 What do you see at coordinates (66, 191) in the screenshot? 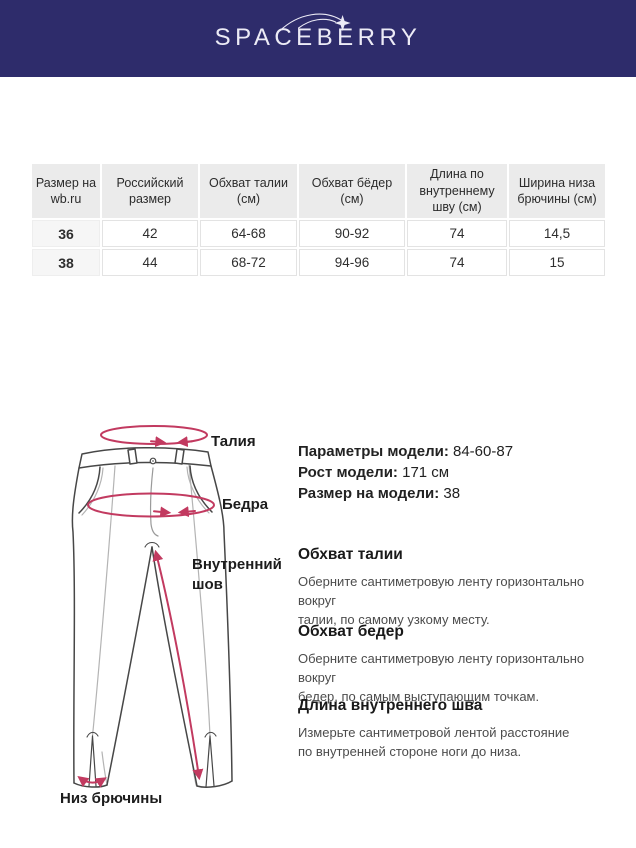
I see `col-header: Размер на wb.ru` at bounding box center [66, 191].